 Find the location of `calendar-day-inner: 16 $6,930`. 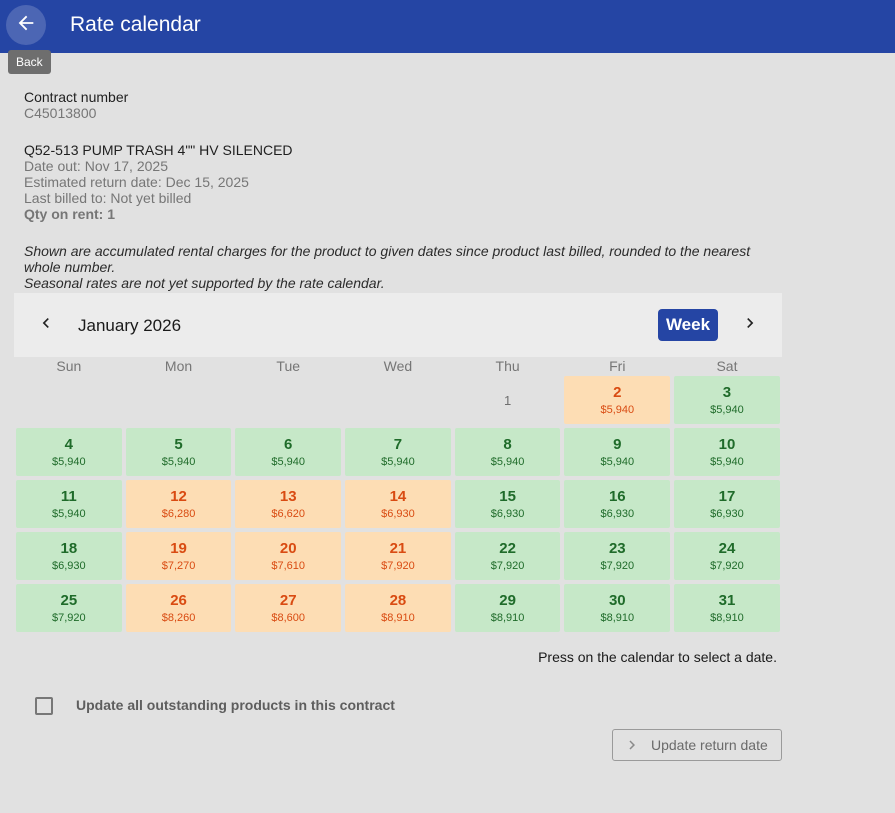

calendar-day-inner: 16 $6,930 is located at coordinates (617, 504).